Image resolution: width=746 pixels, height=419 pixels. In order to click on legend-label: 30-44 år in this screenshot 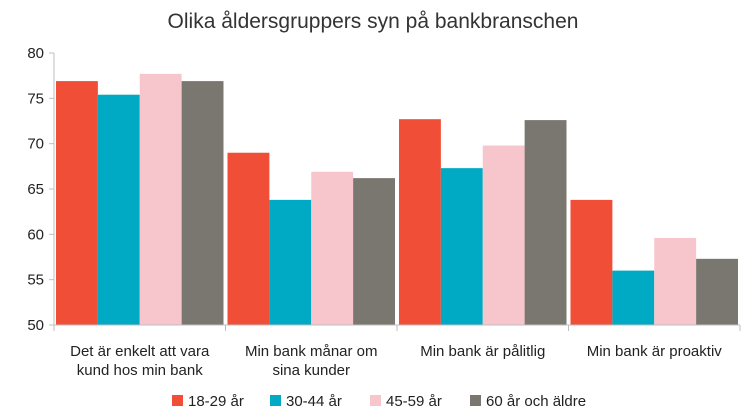, I will do `click(314, 401)`.